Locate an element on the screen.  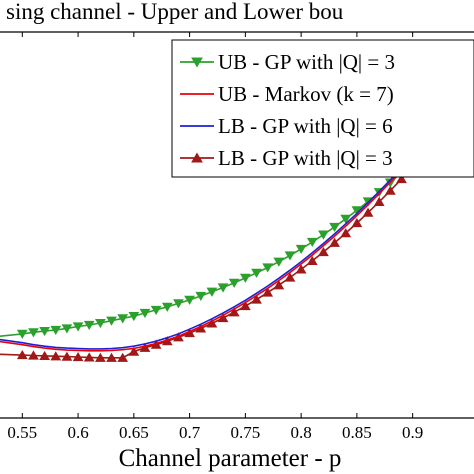
x-tick-label: 0.7 is located at coordinates (190, 432).